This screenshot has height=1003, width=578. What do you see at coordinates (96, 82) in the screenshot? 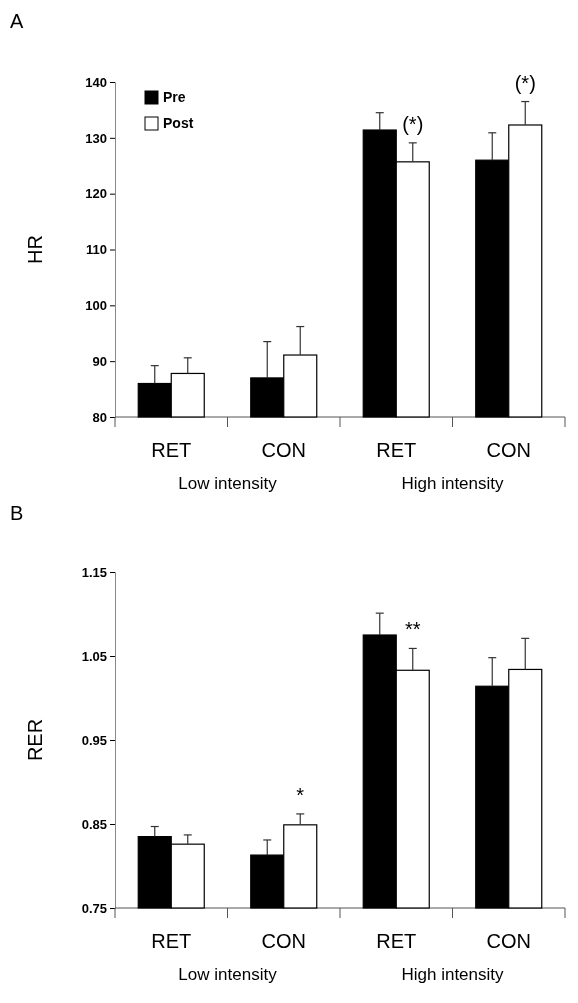
I see `y-tick-label: 140` at bounding box center [96, 82].